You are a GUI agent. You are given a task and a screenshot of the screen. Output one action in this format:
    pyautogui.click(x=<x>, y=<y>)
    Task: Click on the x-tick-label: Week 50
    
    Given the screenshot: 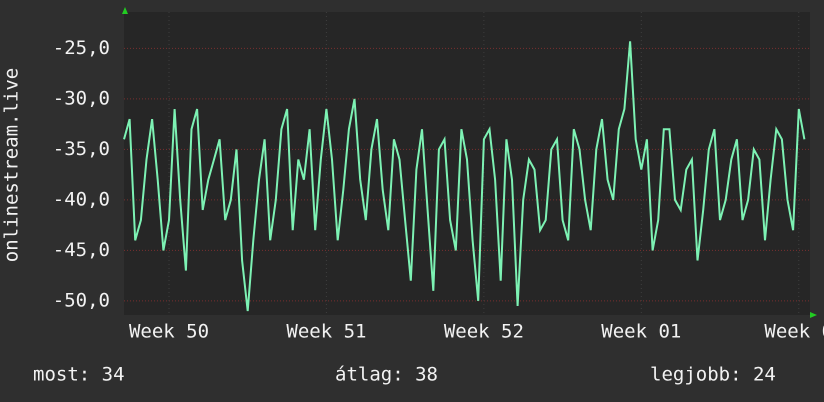 What is the action you would take?
    pyautogui.click(x=169, y=332)
    